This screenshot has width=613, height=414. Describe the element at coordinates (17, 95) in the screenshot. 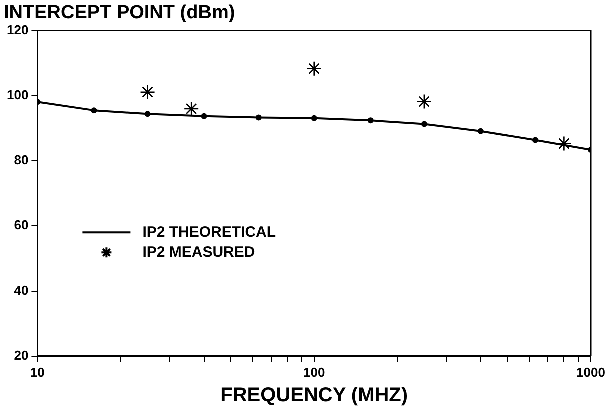

I see `y-tick-label: 100` at that location.